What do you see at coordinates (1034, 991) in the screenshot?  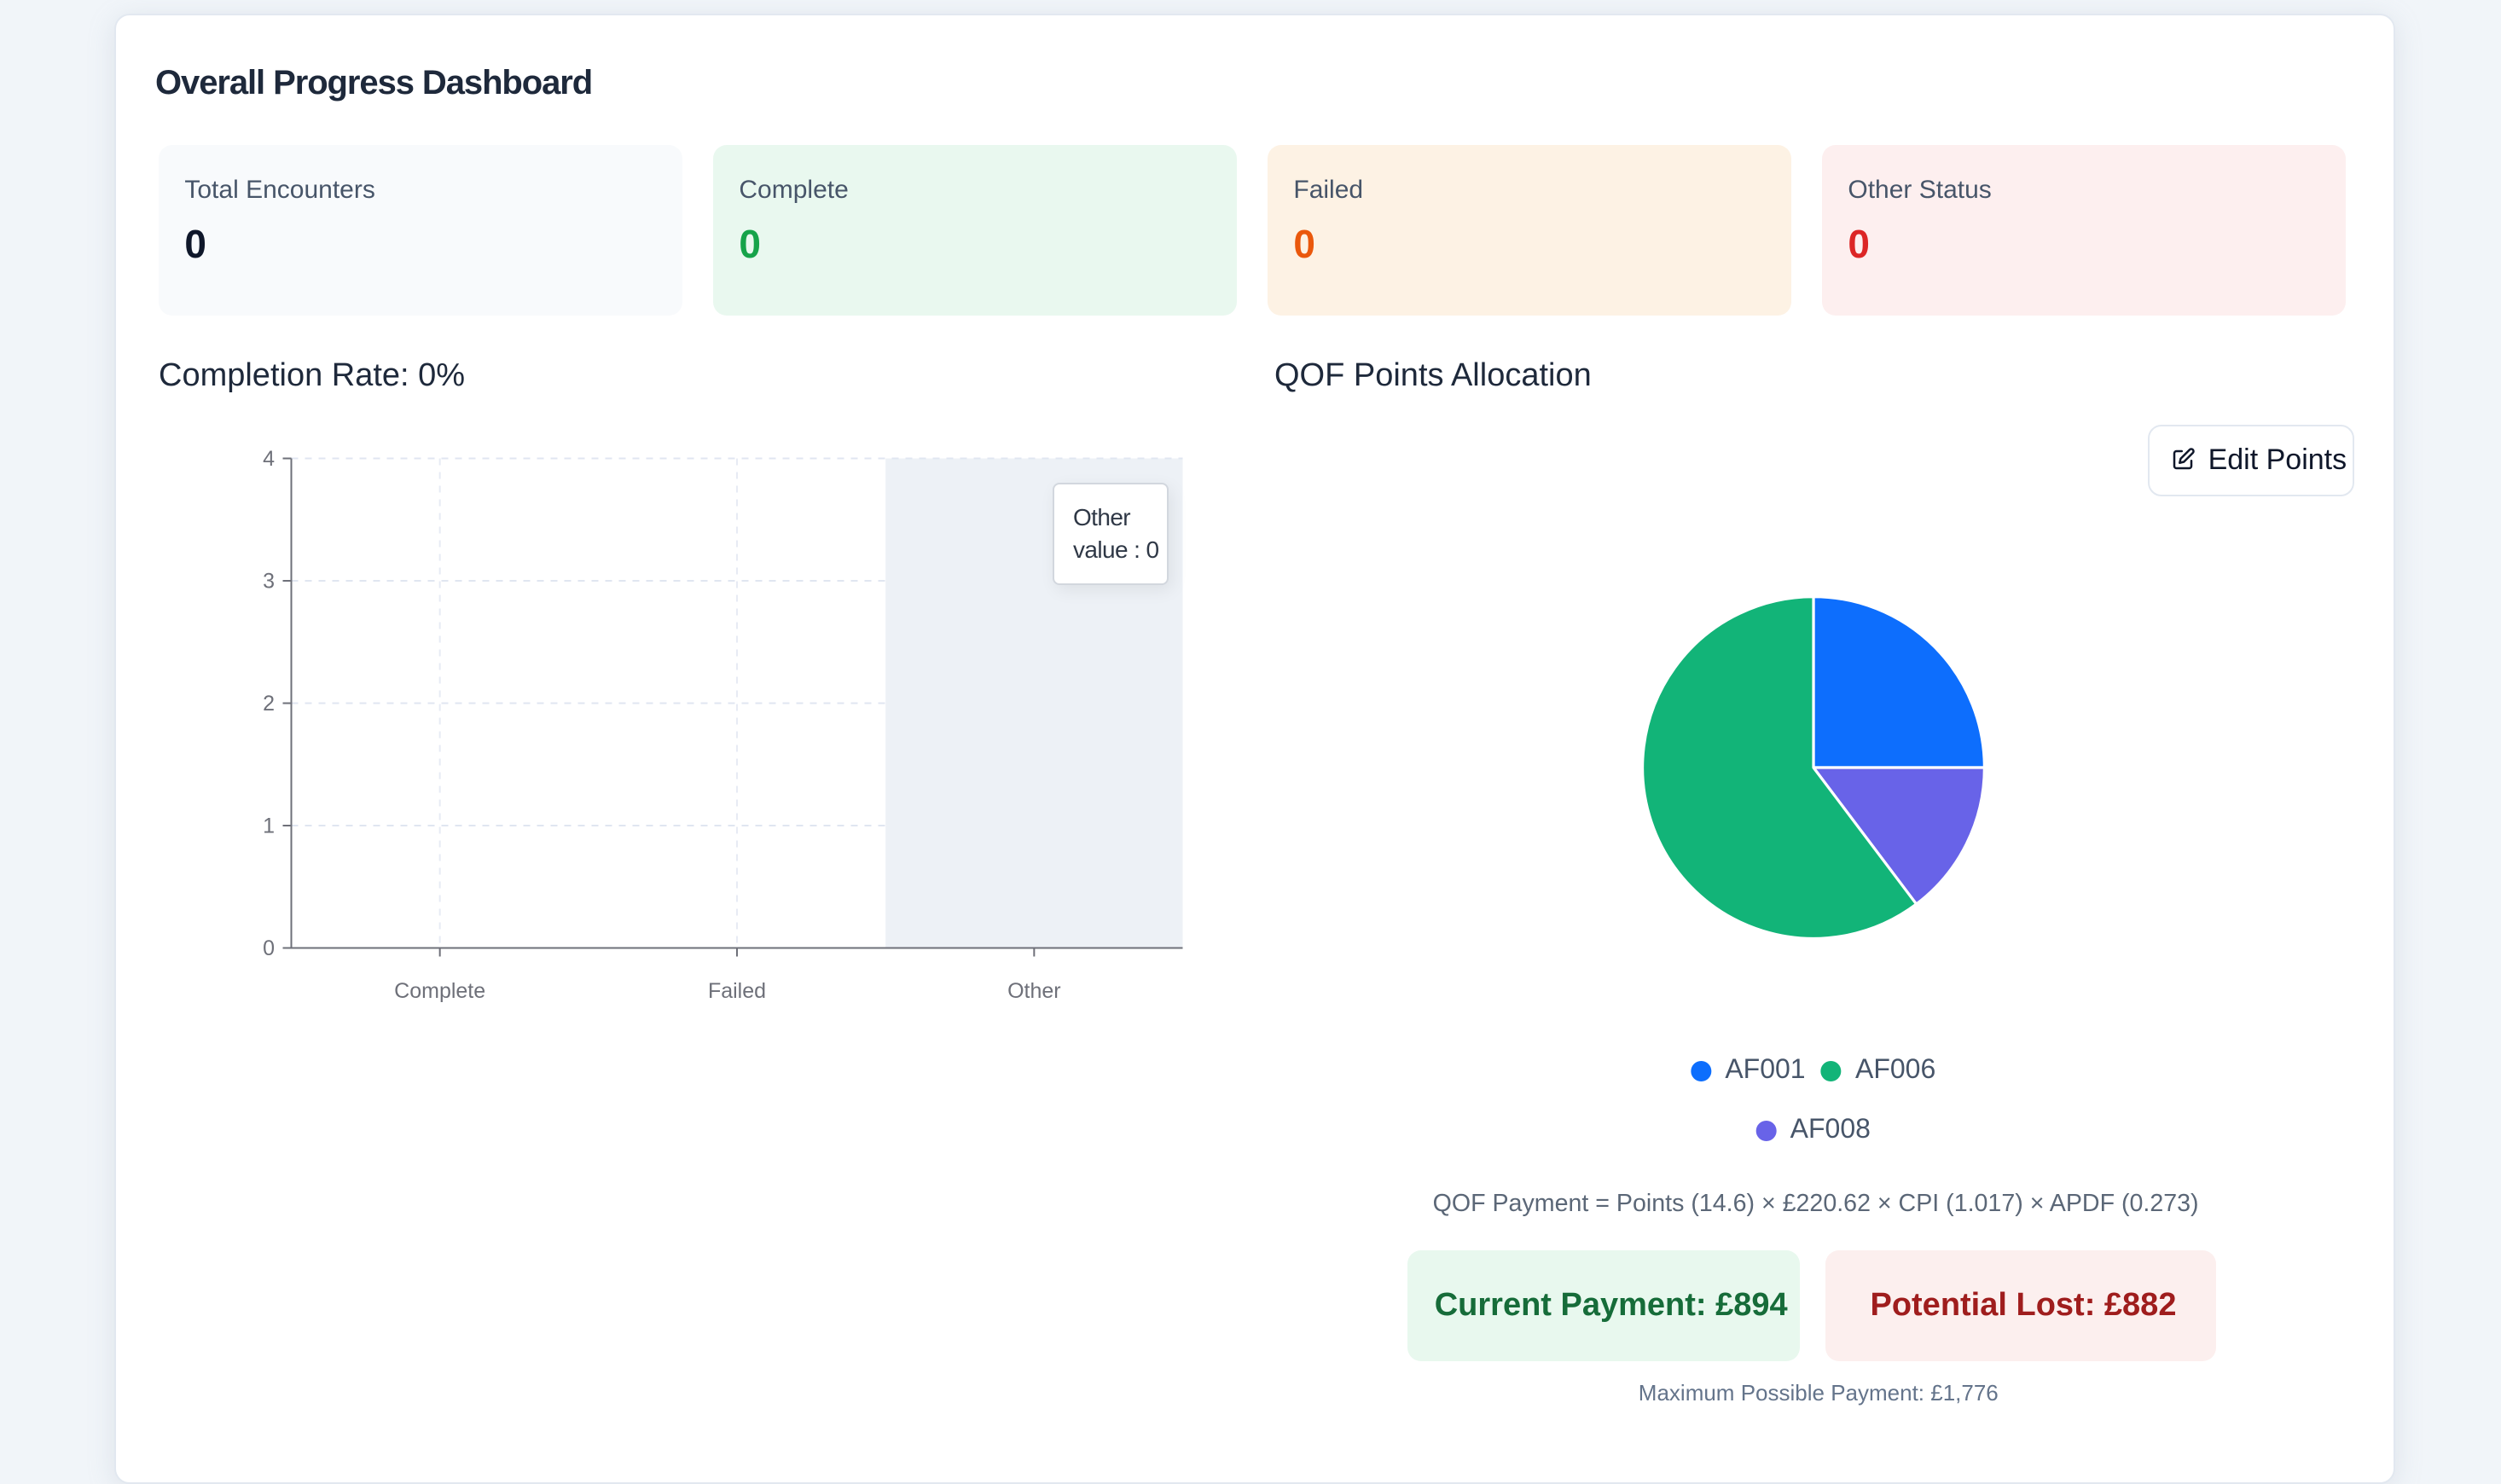 I see `svg-text: Other` at bounding box center [1034, 991].